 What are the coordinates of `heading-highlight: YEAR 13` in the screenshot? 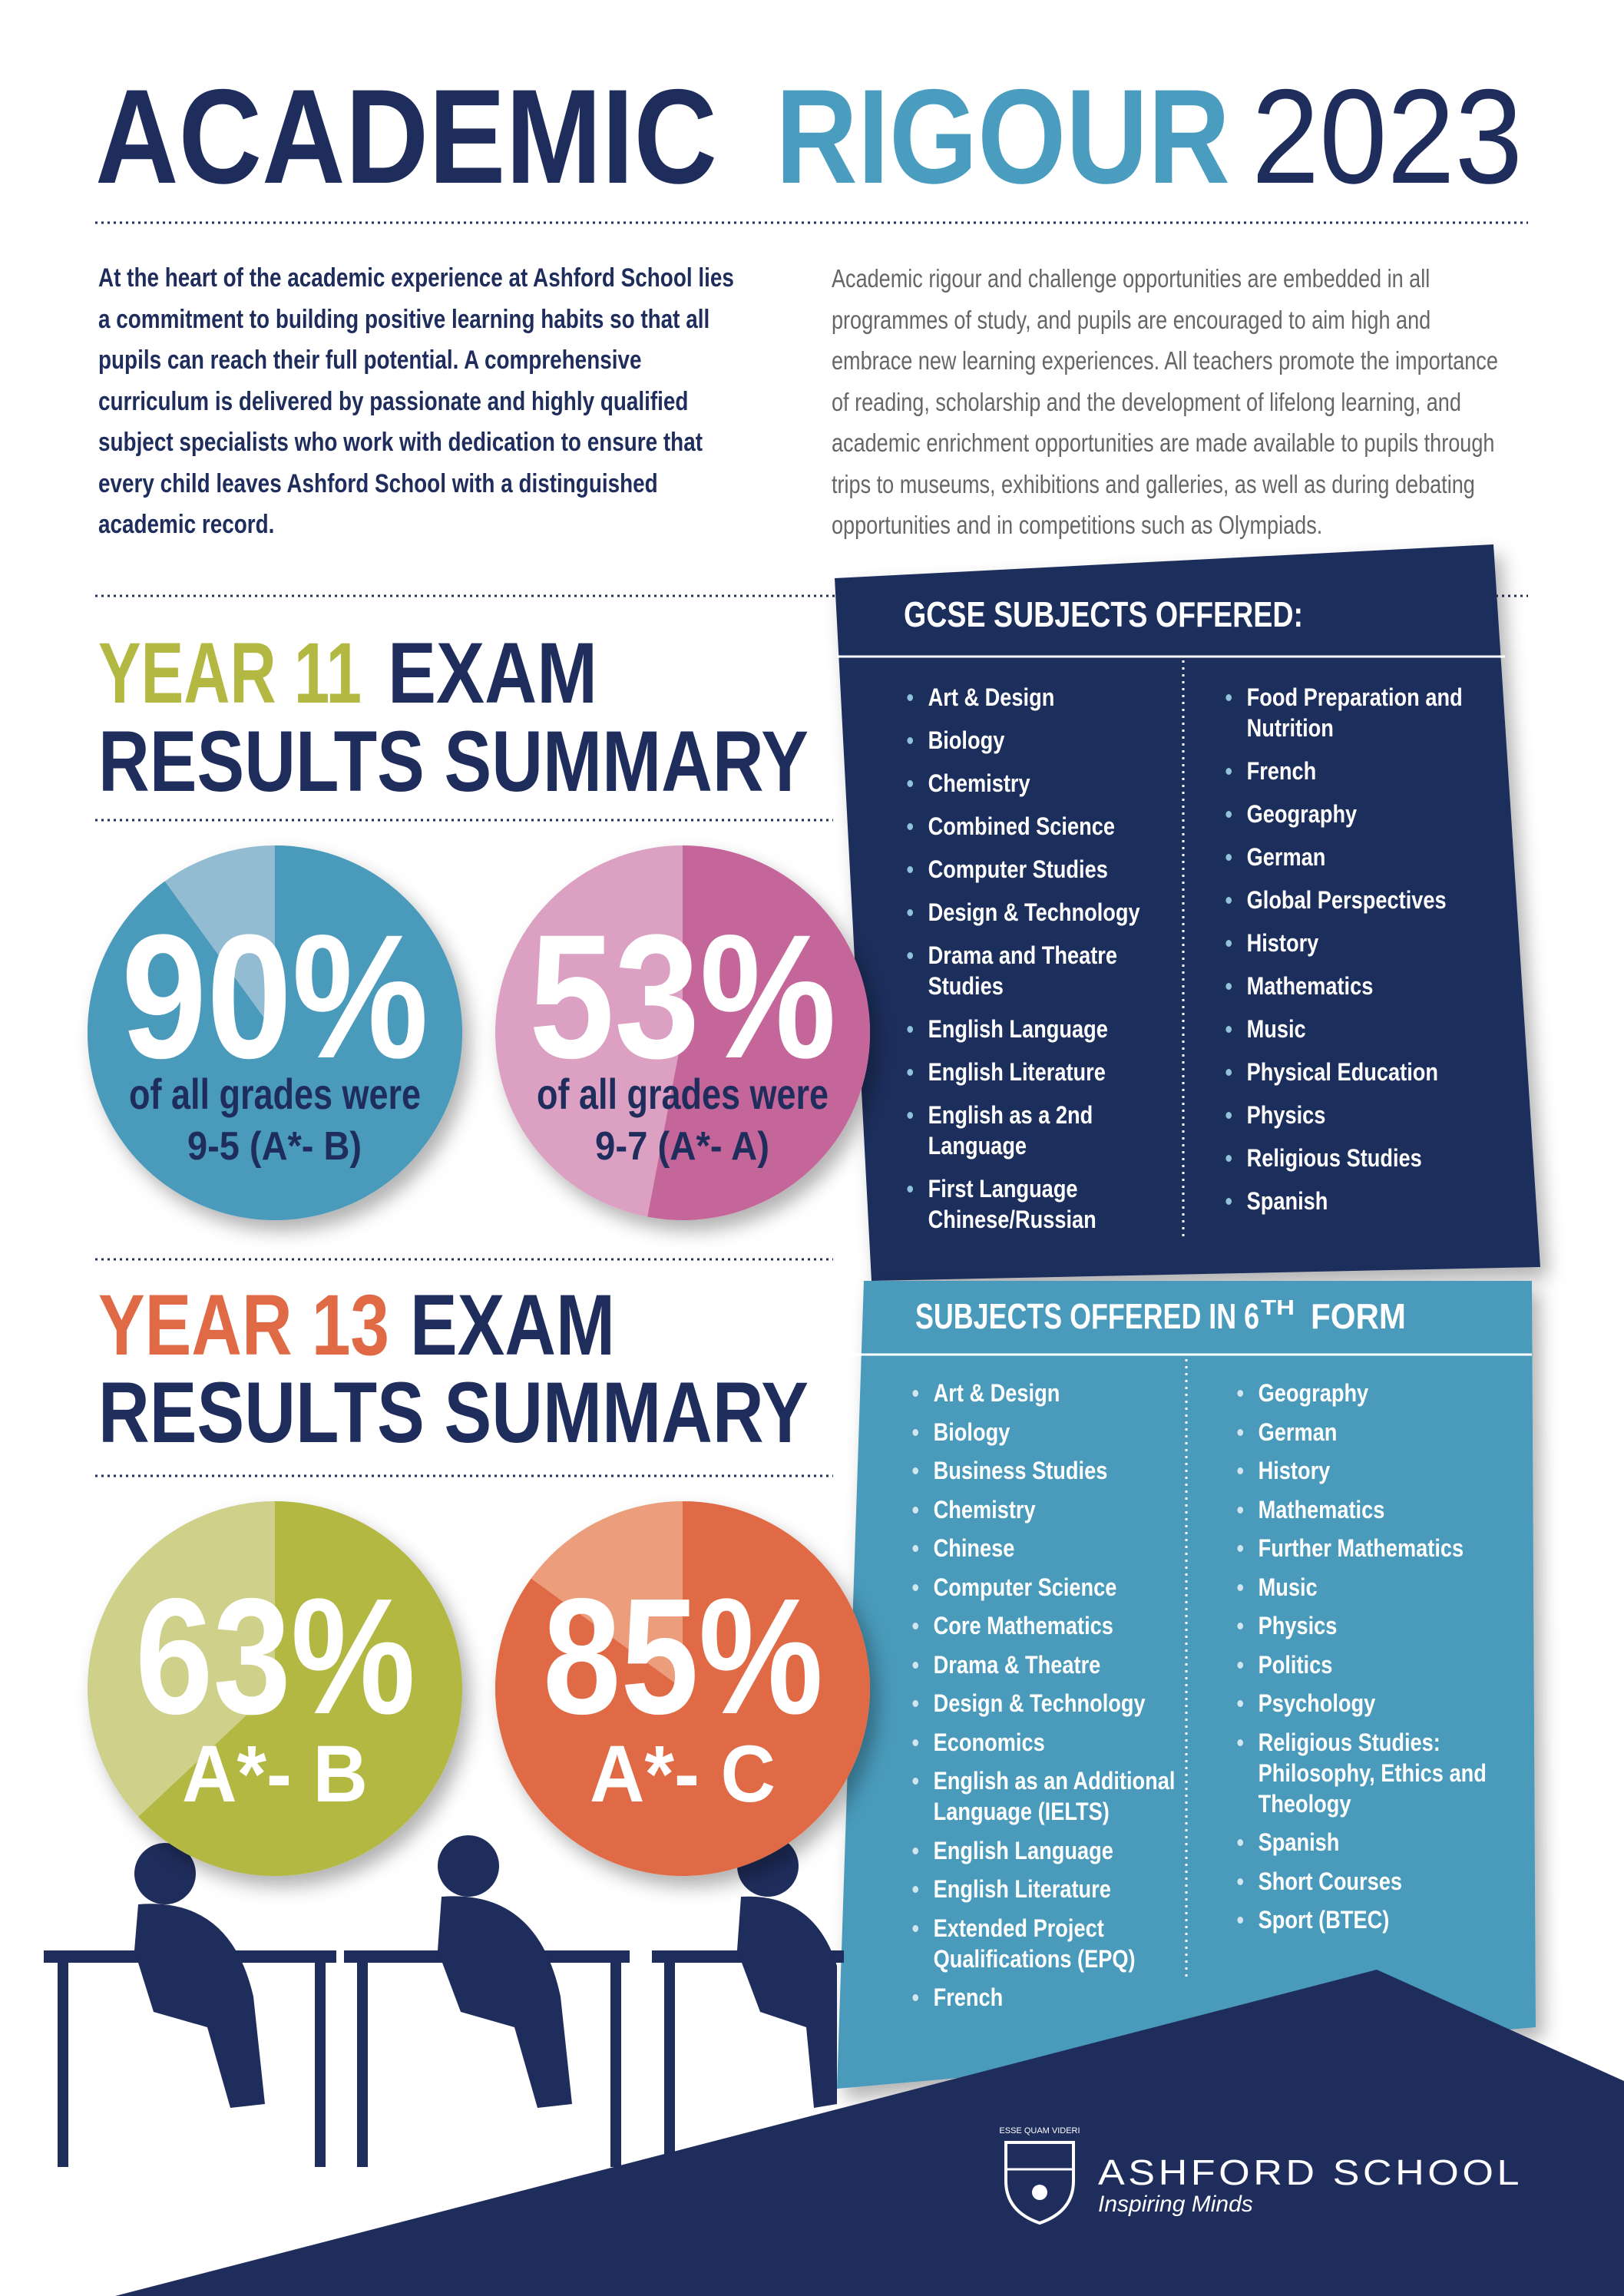 It's located at (244, 1325).